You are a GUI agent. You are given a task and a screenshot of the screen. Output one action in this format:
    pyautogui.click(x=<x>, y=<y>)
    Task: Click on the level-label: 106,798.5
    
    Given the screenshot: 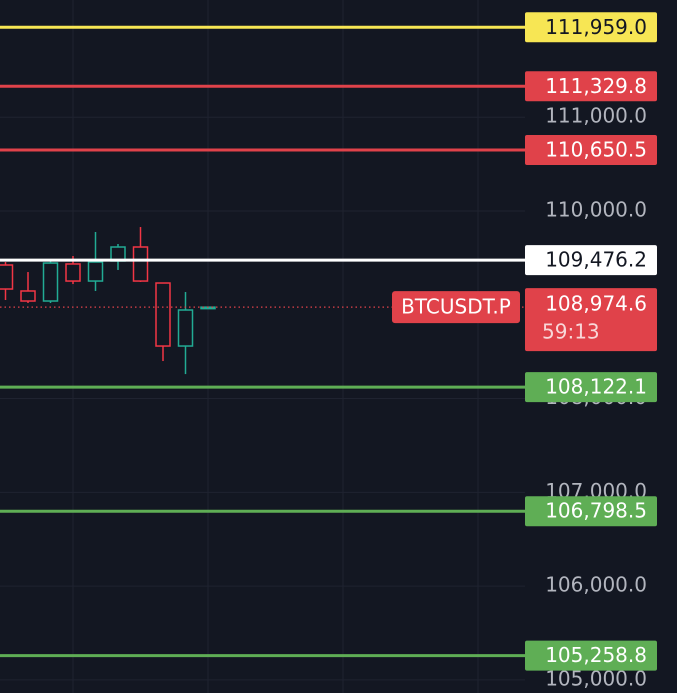 What is the action you would take?
    pyautogui.click(x=596, y=511)
    